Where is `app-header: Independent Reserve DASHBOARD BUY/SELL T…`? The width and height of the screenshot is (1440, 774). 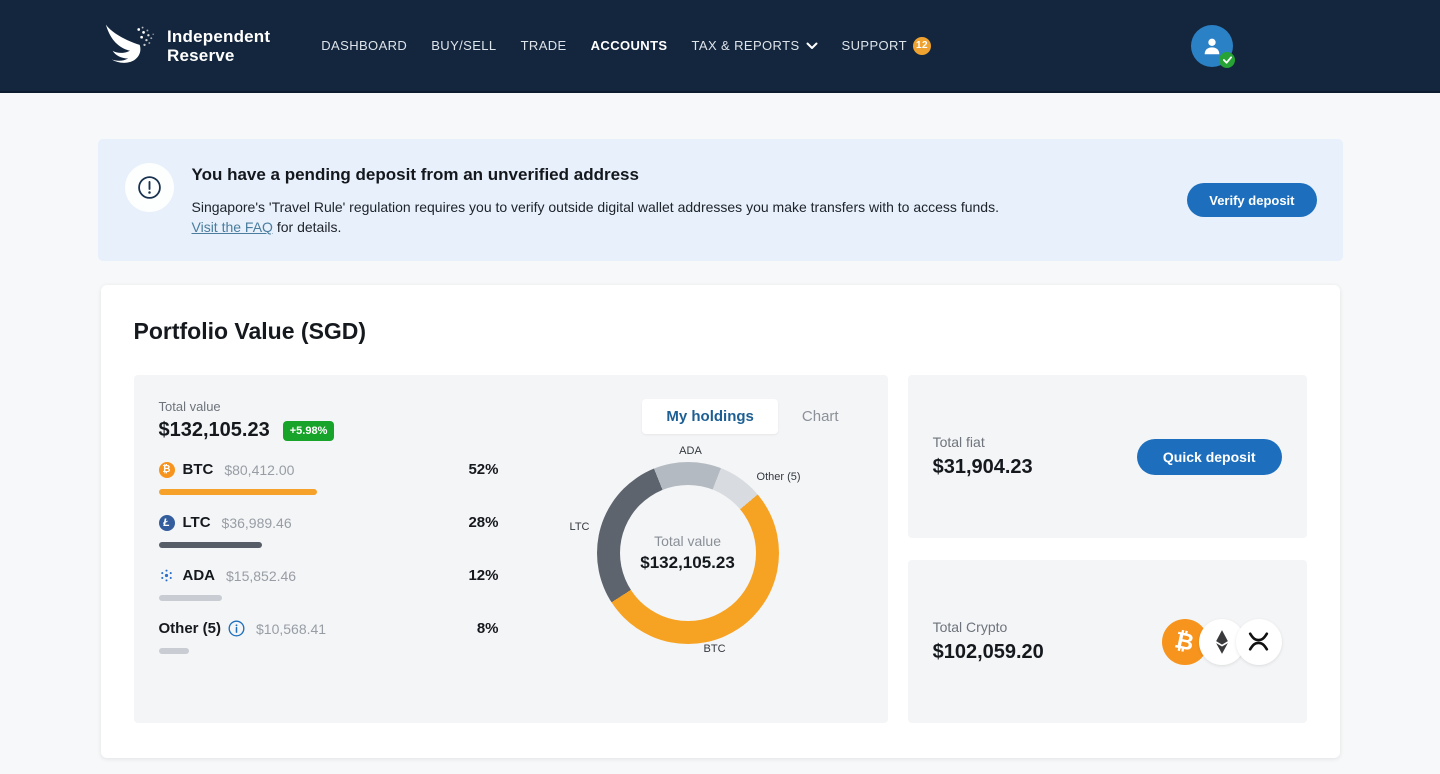
app-header: Independent Reserve DASHBOARD BUY/SELL T… is located at coordinates (720, 46).